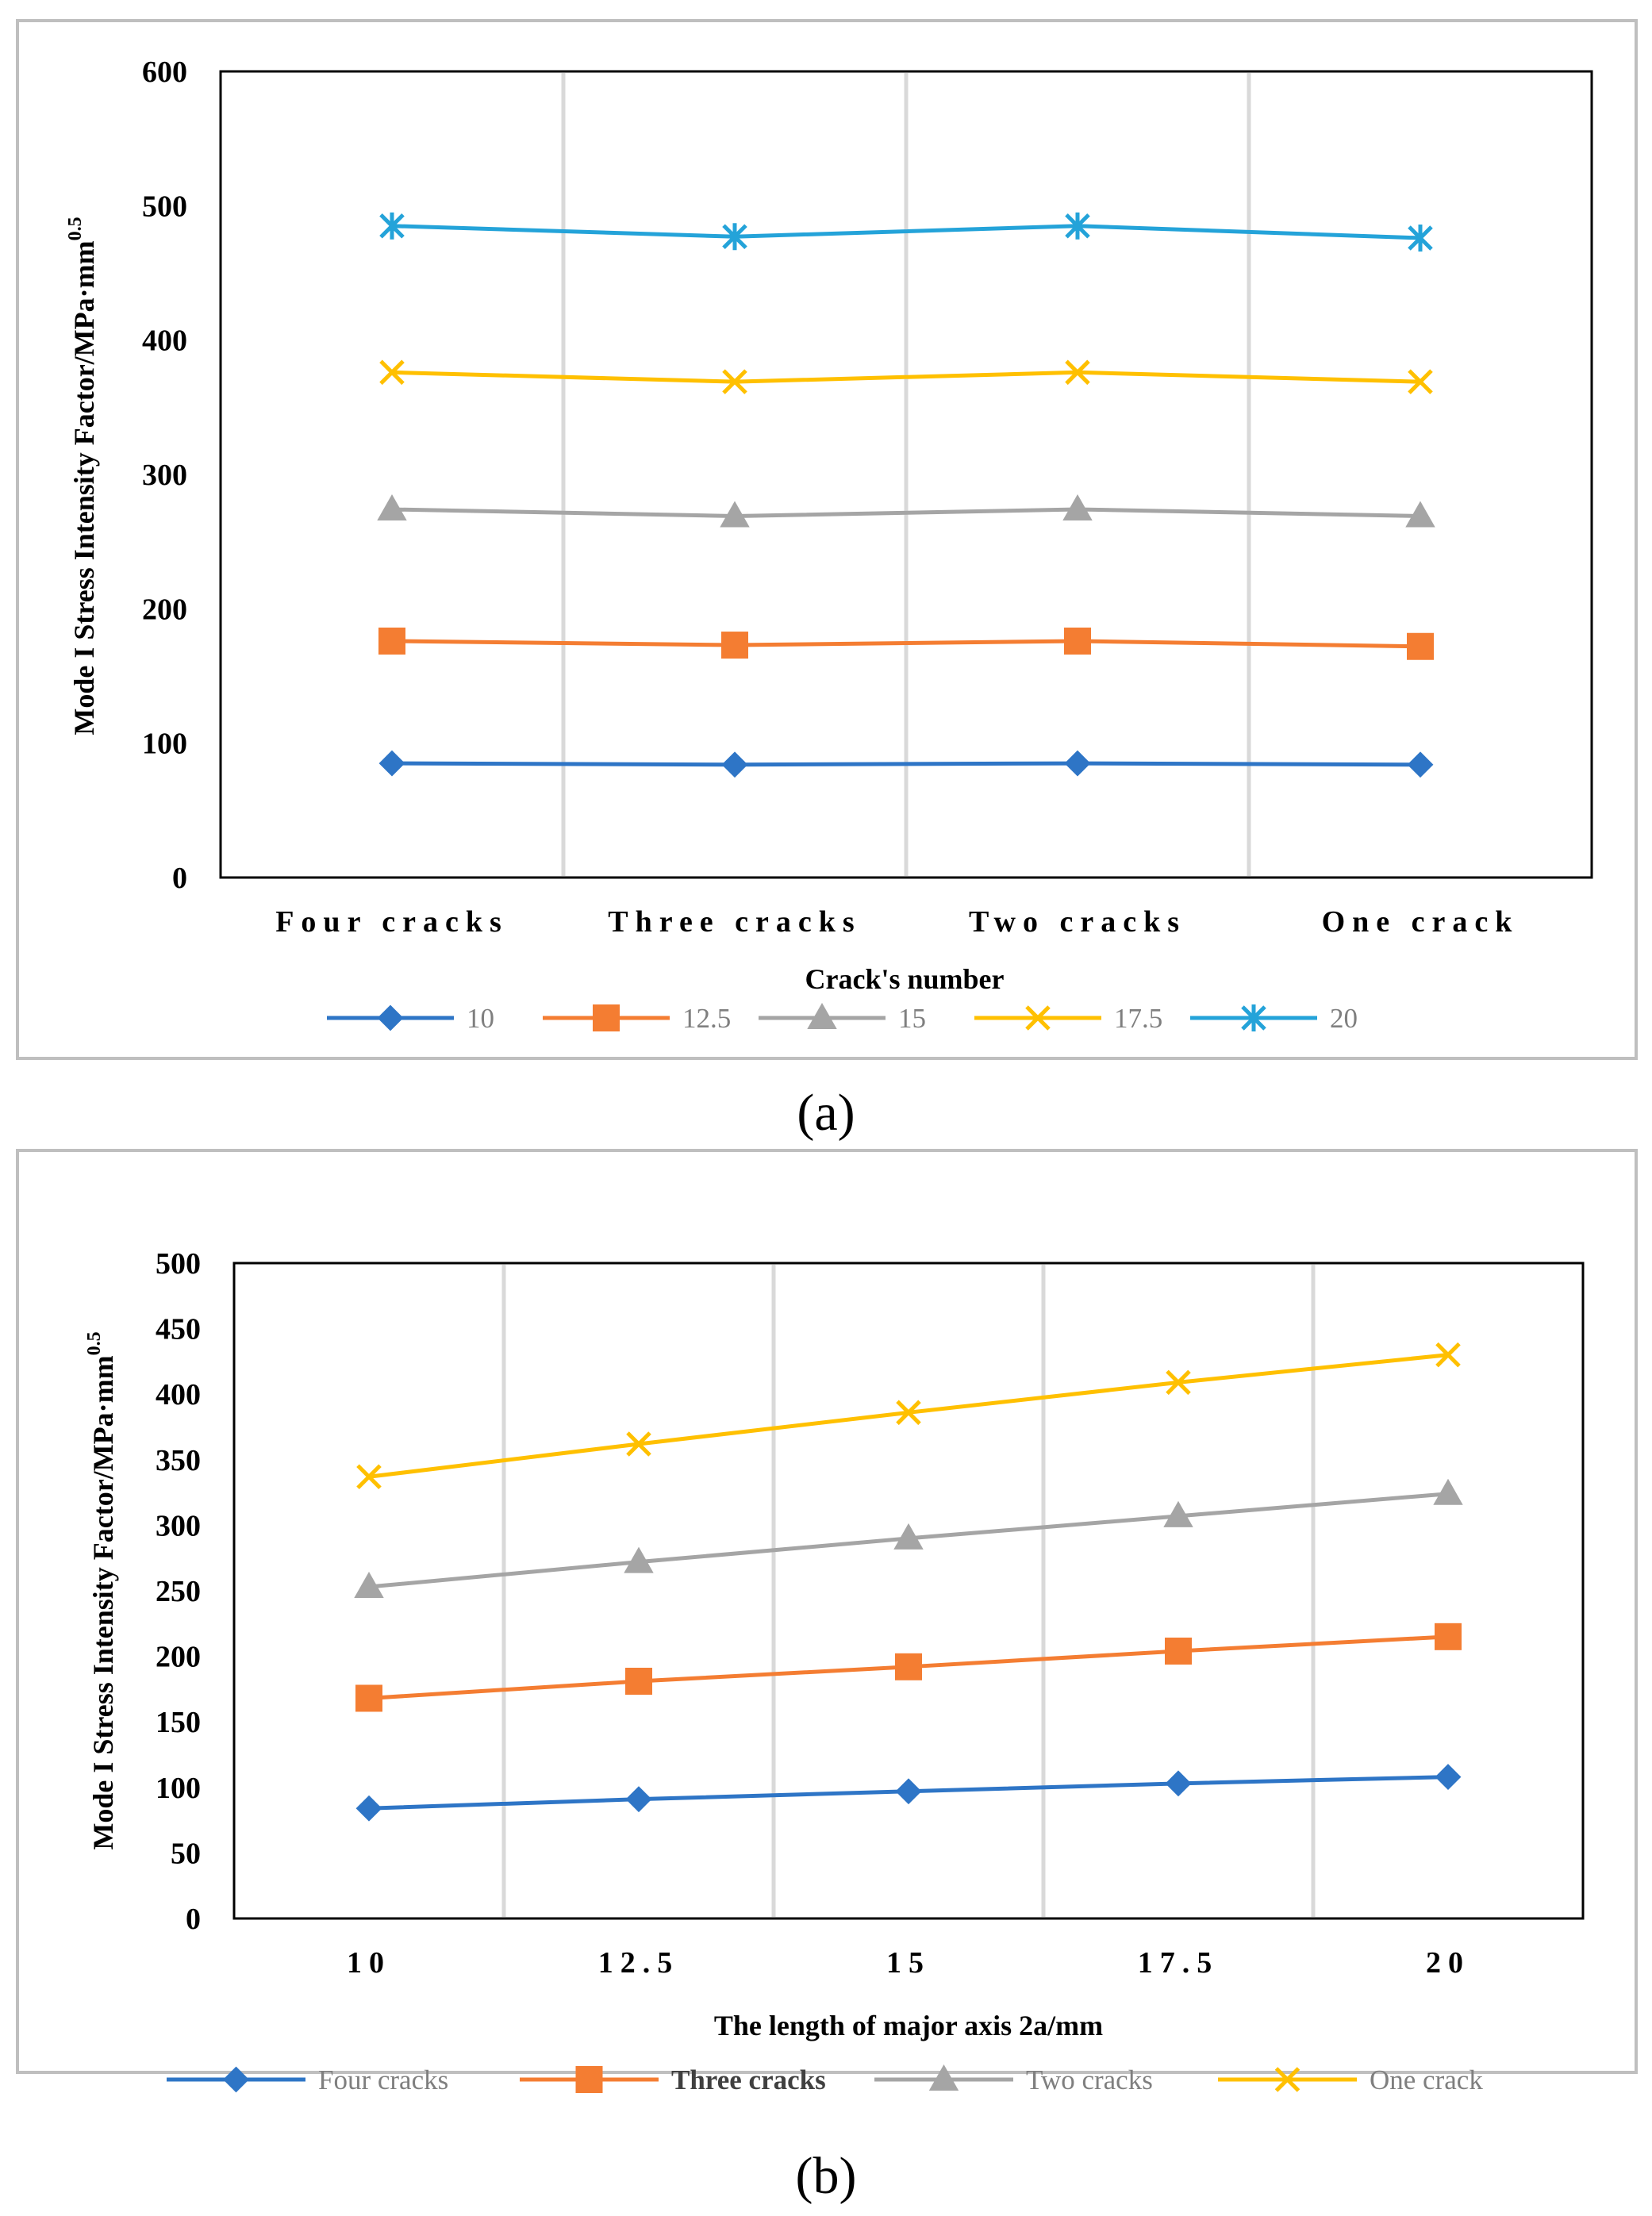 The image size is (1652, 2216). I want to click on a-y-tick-label: 100, so click(164, 744).